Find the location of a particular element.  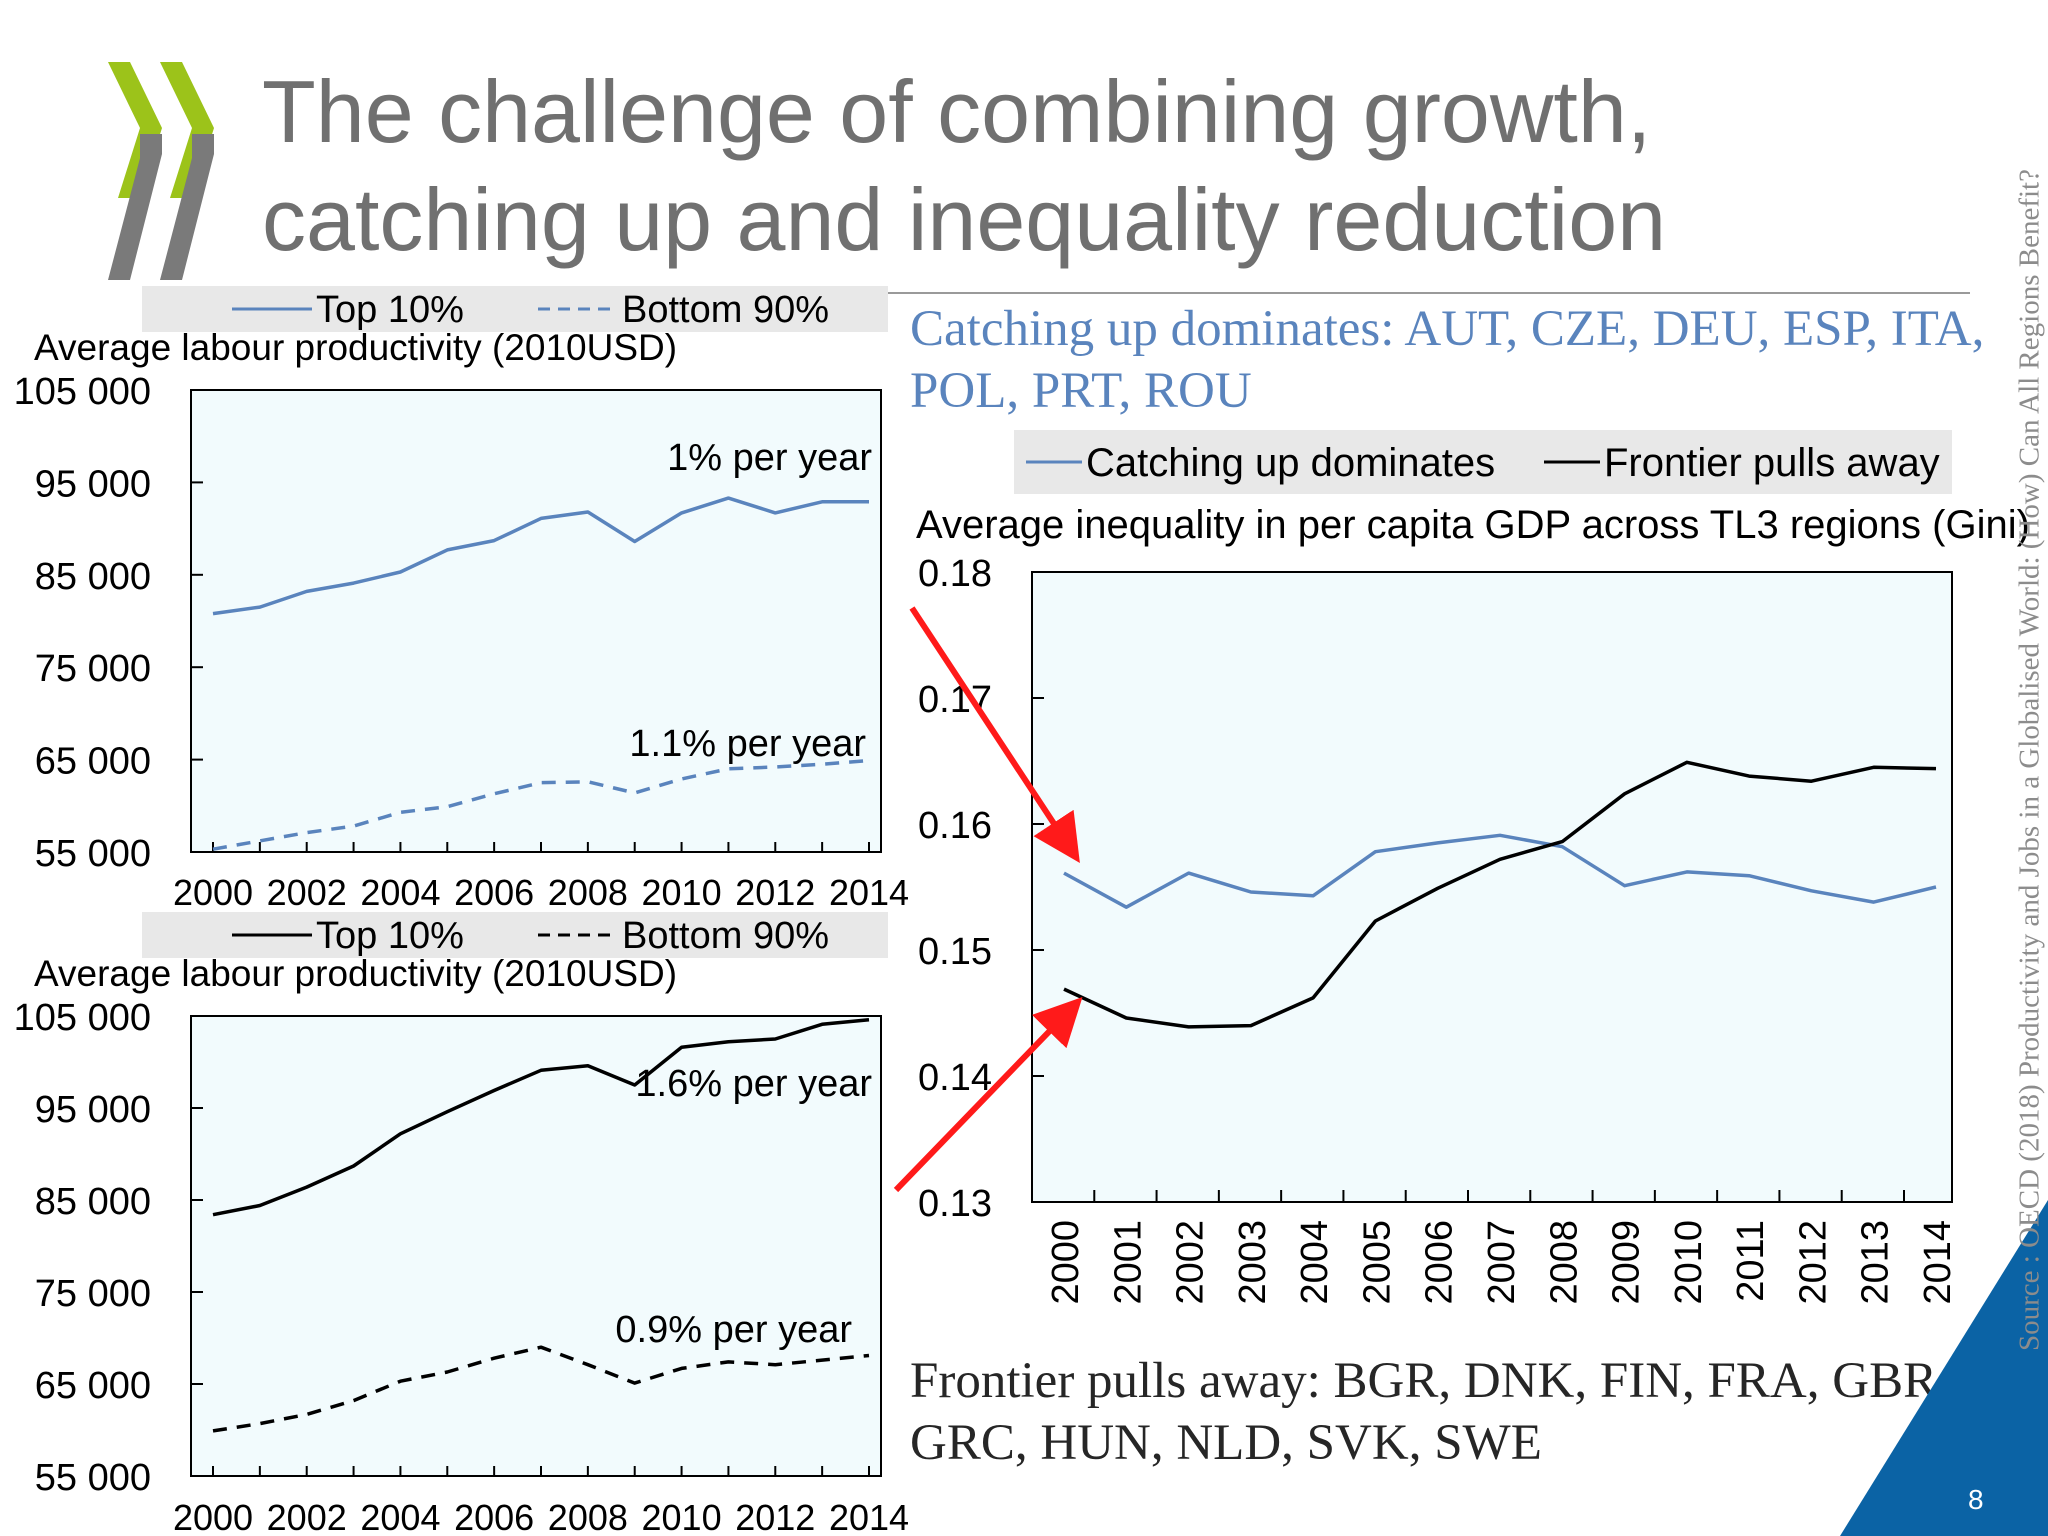

legend-label: Frontier pulls away is located at coordinates (1772, 463).